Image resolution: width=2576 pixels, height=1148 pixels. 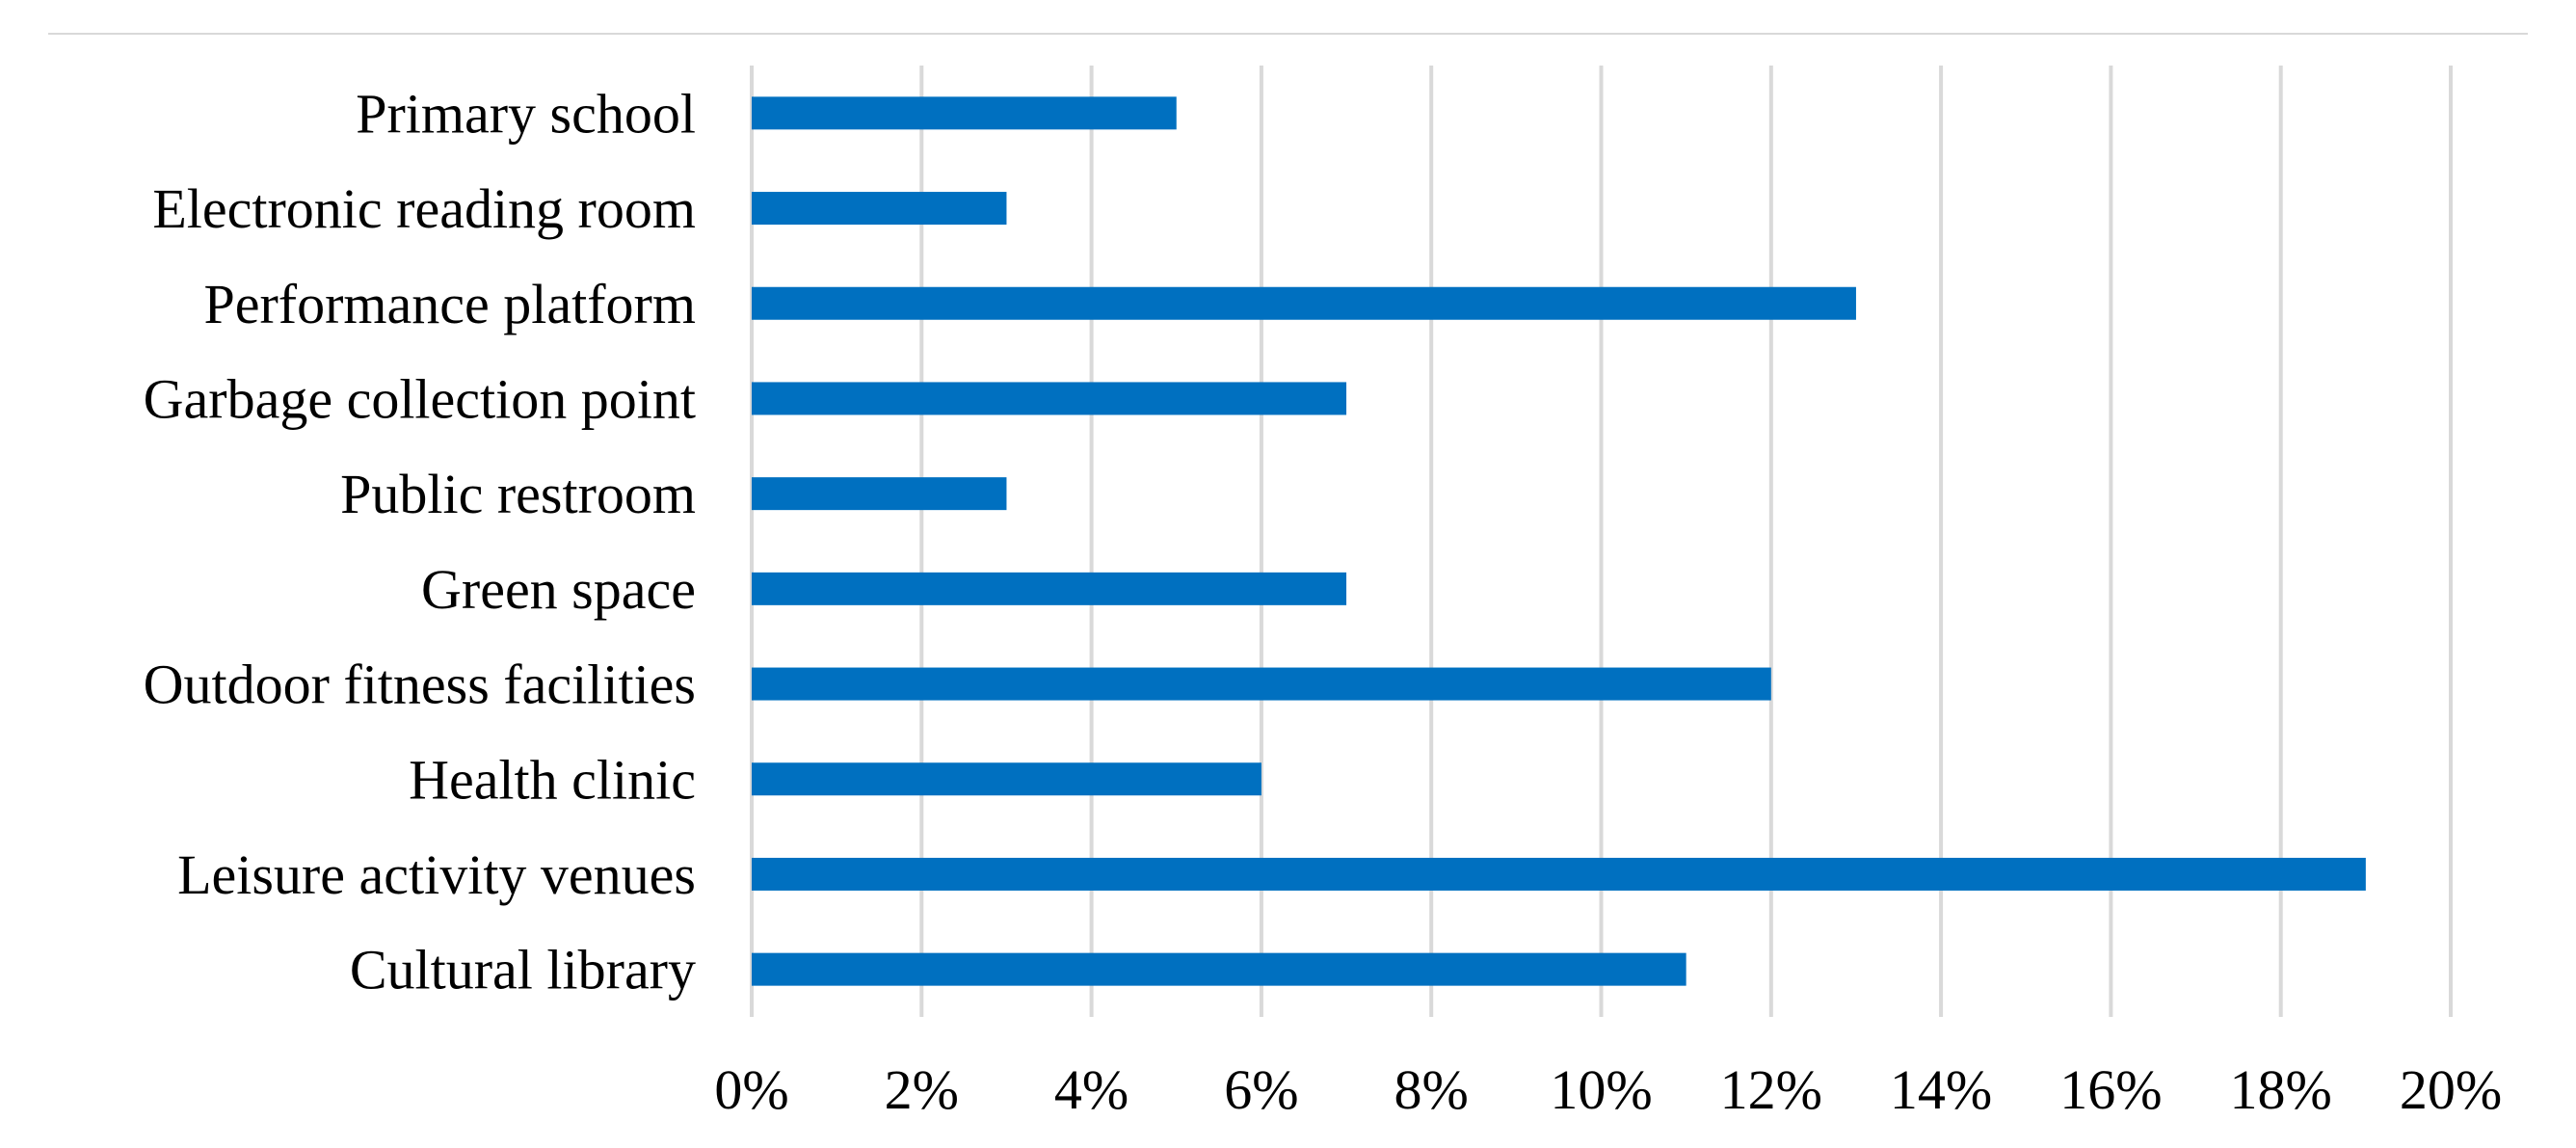 What do you see at coordinates (2110, 1089) in the screenshot?
I see `x-tick-label: 16%` at bounding box center [2110, 1089].